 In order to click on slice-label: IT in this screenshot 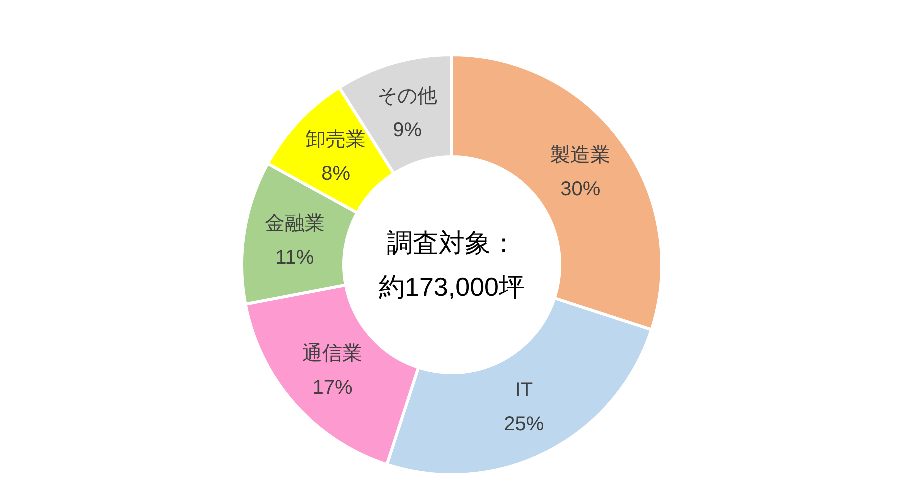, I will do `click(524, 391)`.